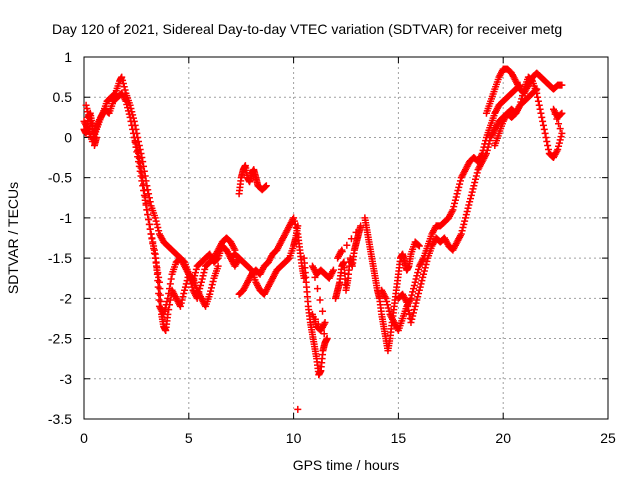 The height and width of the screenshot is (480, 640). Describe the element at coordinates (189, 438) in the screenshot. I see `x-tick-label: 5` at that location.